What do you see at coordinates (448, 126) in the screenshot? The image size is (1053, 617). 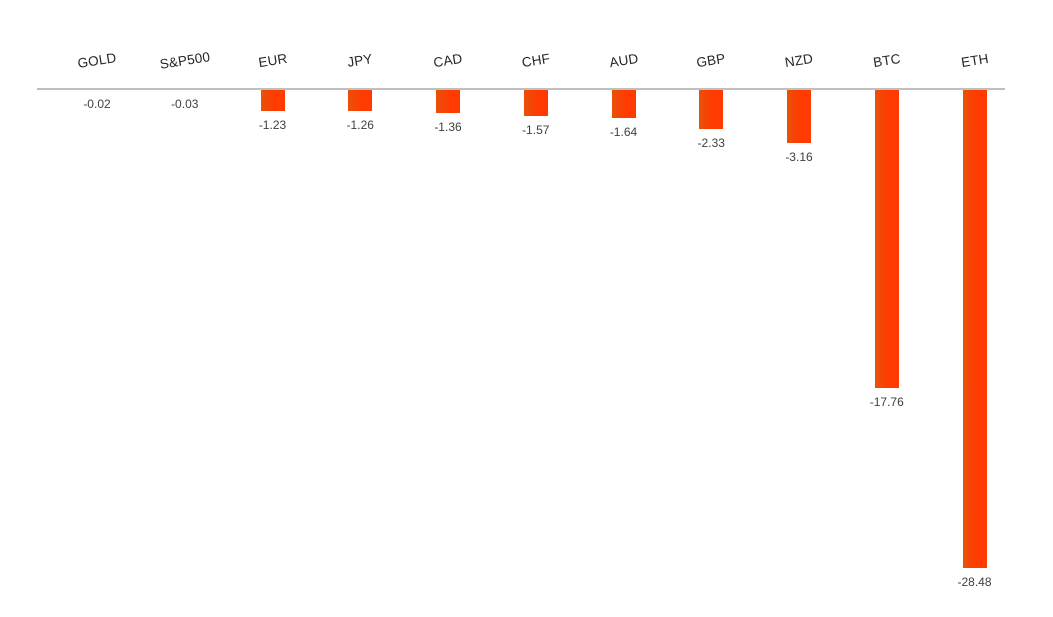 I see `value-label: -1.36` at bounding box center [448, 126].